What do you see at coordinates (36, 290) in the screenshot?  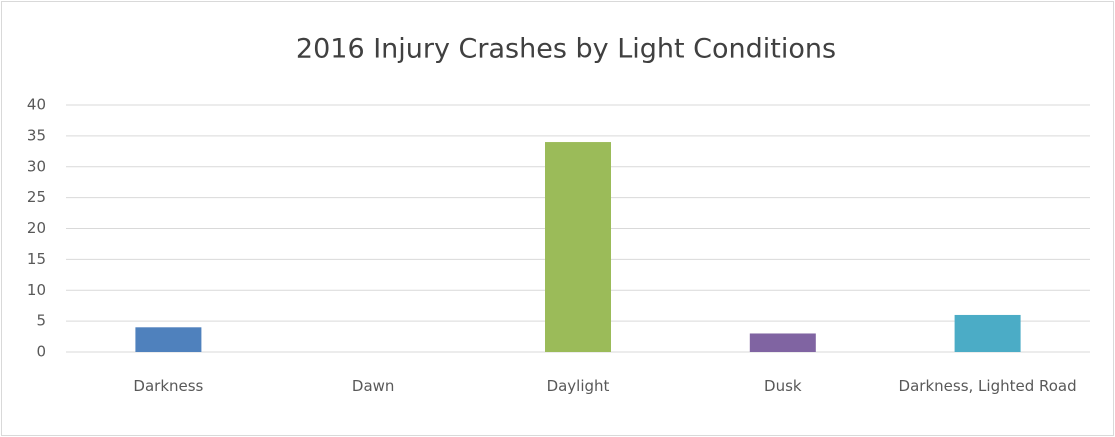 I see `y-tick-label: 10` at bounding box center [36, 290].